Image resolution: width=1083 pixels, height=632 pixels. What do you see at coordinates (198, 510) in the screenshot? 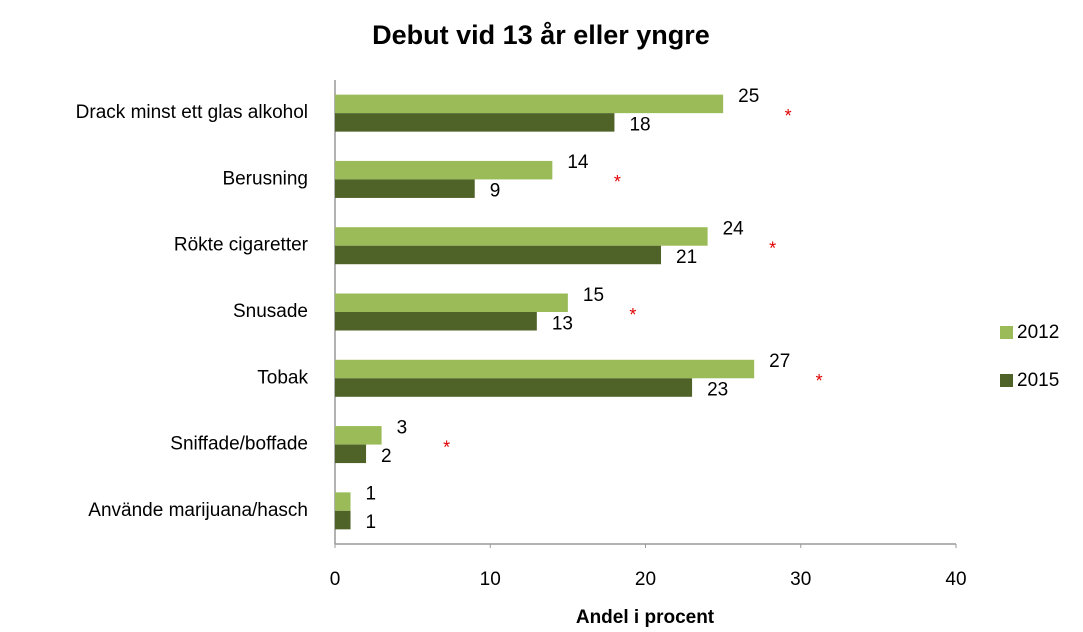
I see `y-tick-label: Använde marijuana/hasch` at bounding box center [198, 510].